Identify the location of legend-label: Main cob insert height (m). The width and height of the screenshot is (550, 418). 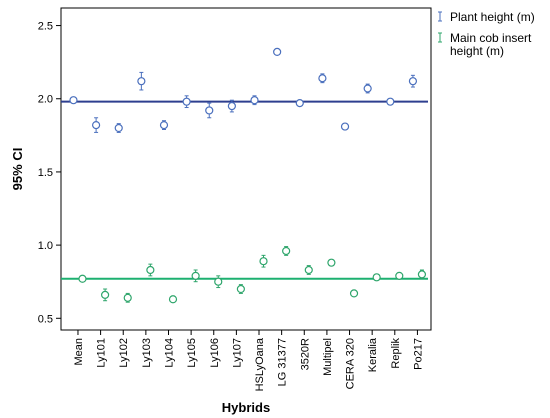
(491, 44).